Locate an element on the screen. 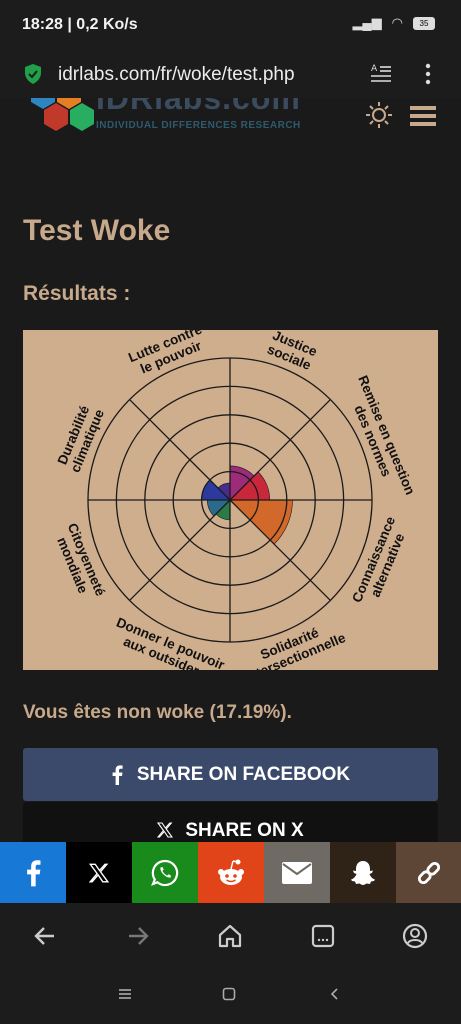 The image size is (461, 1024). status-time: 18:28 | 0,2 Ko/s is located at coordinates (80, 24).